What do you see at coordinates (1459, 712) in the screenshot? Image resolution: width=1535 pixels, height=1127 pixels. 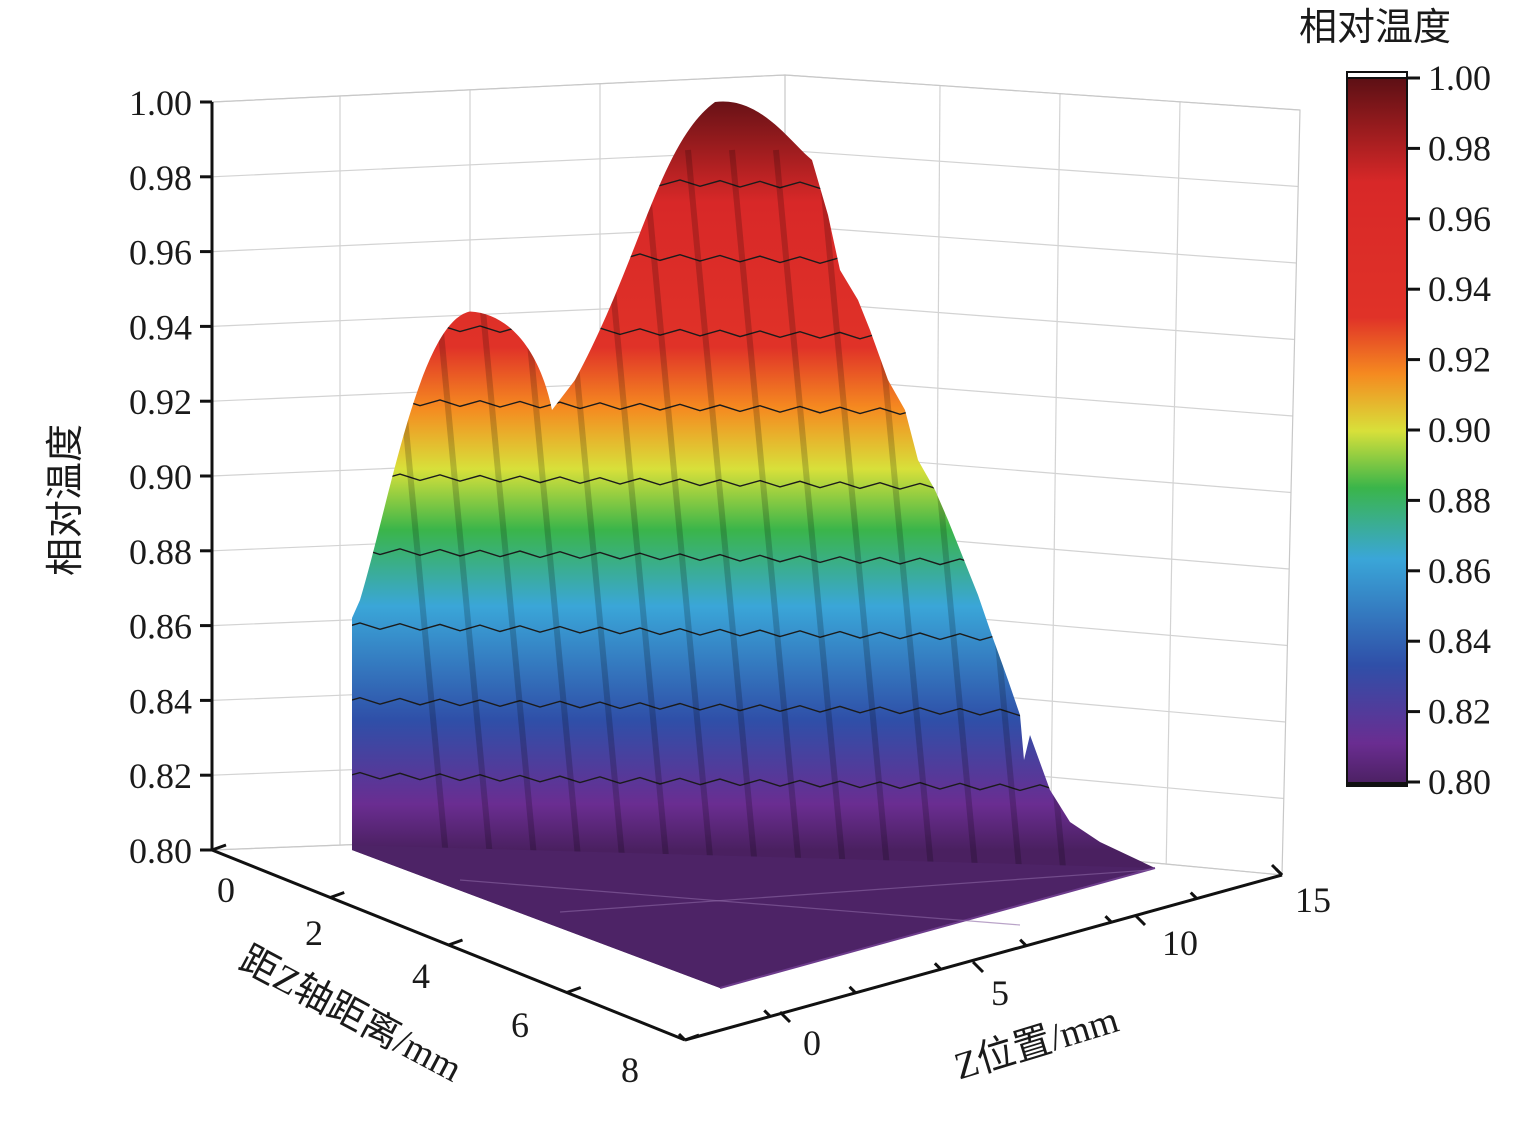 I see `colorbar-tick-label: 0.82` at bounding box center [1459, 712].